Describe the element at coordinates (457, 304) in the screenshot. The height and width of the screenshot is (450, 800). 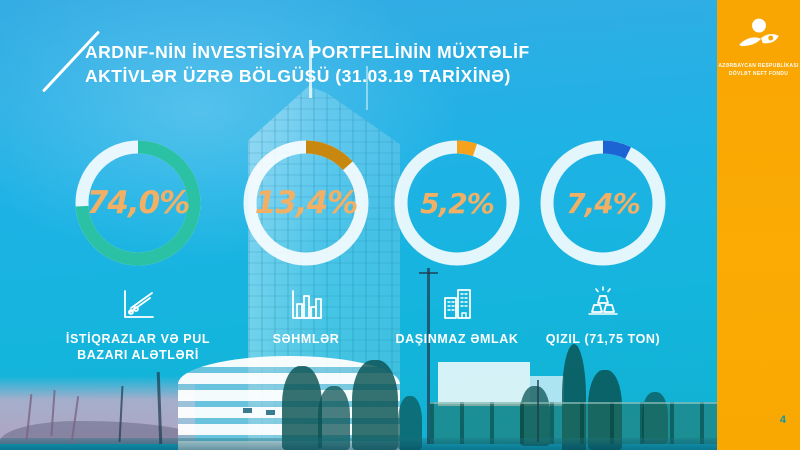
I see `buildings-icon` at that location.